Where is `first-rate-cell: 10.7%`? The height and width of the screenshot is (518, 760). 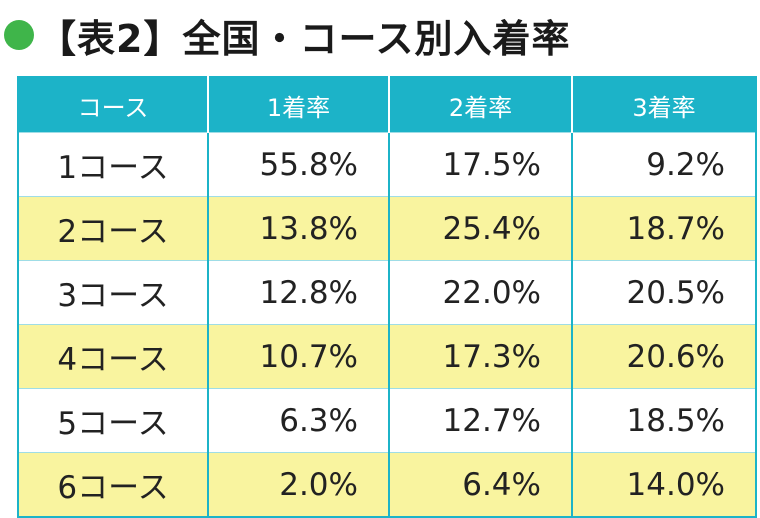
first-rate-cell: 10.7% is located at coordinates (298, 356).